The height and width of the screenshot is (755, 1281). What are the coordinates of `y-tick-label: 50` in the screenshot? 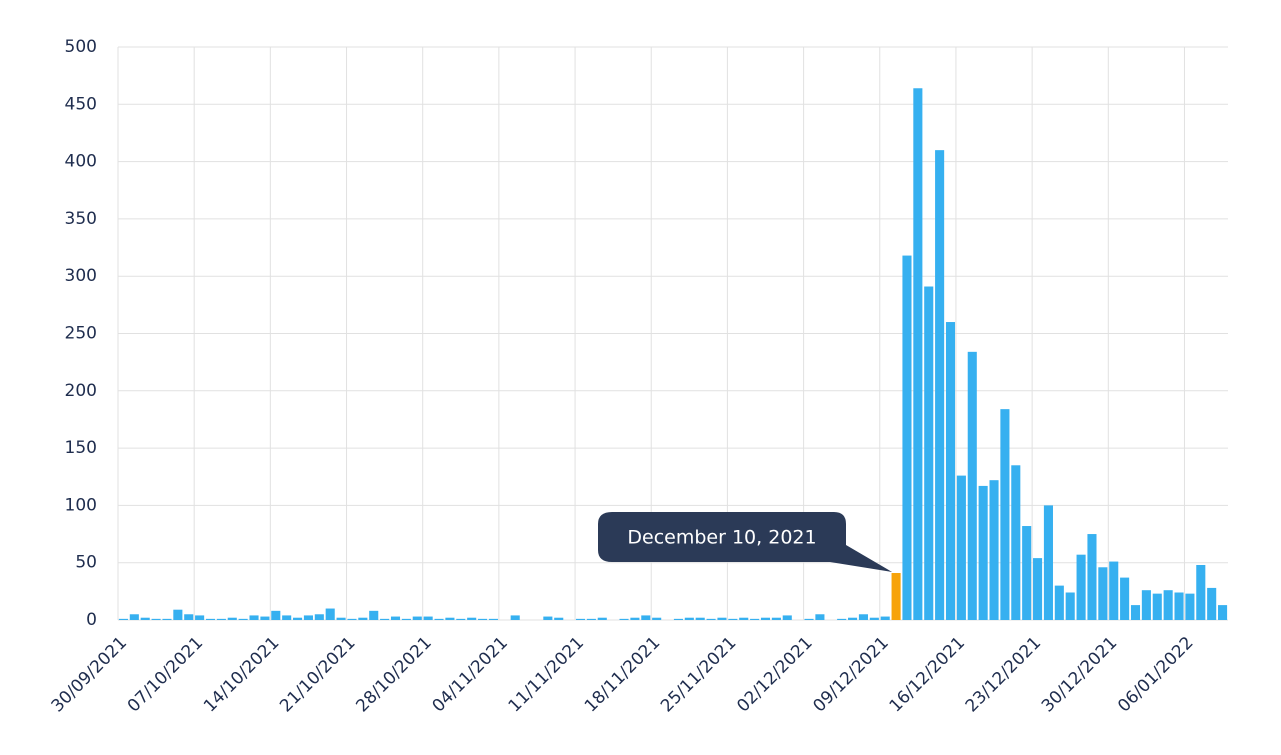 It's located at (86, 563).